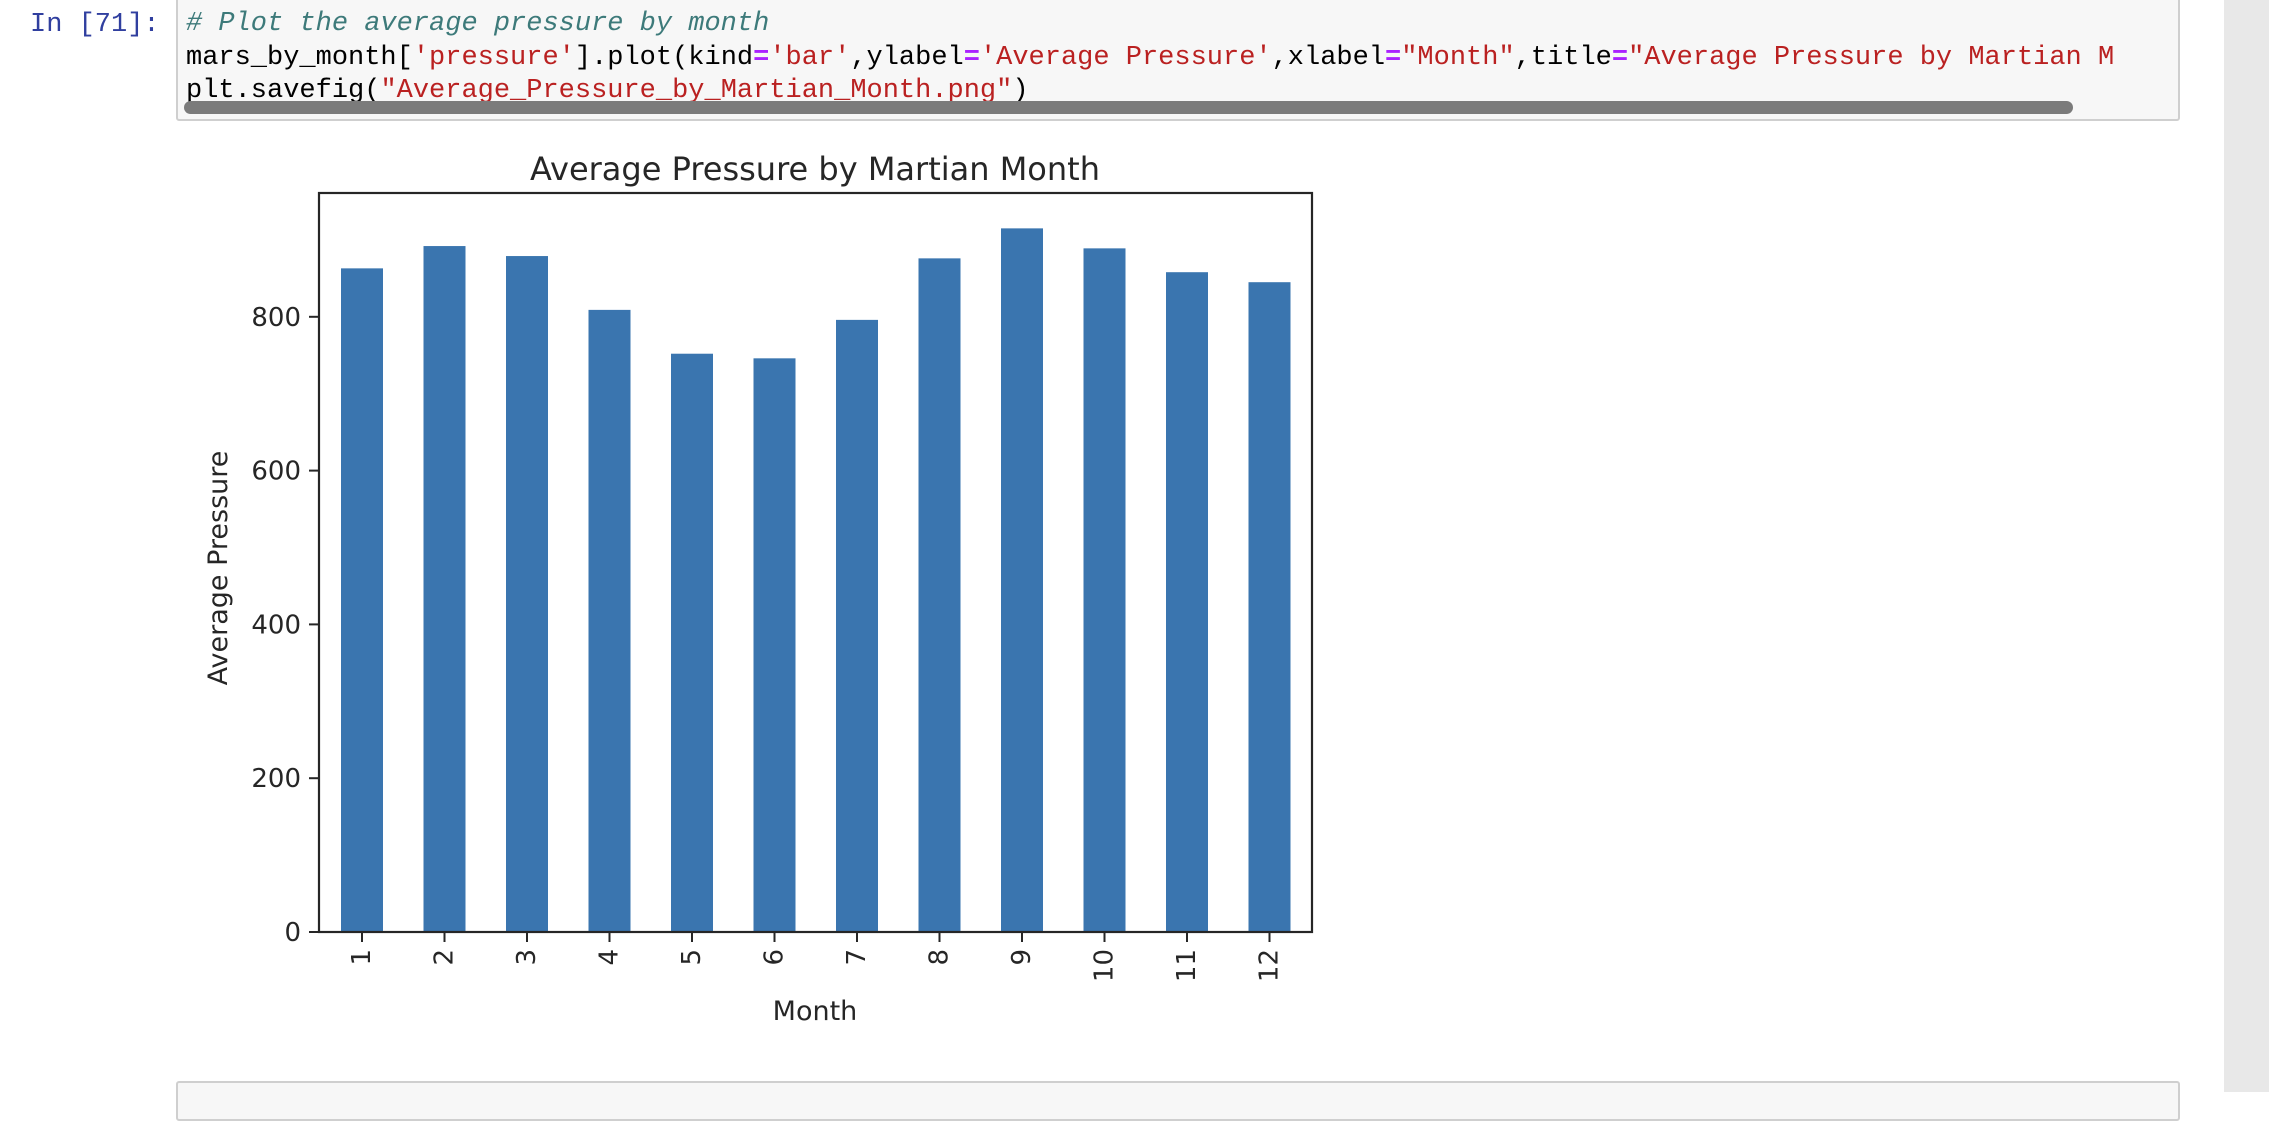  What do you see at coordinates (1270, 965) in the screenshot?
I see `x-tick-label: 12` at bounding box center [1270, 965].